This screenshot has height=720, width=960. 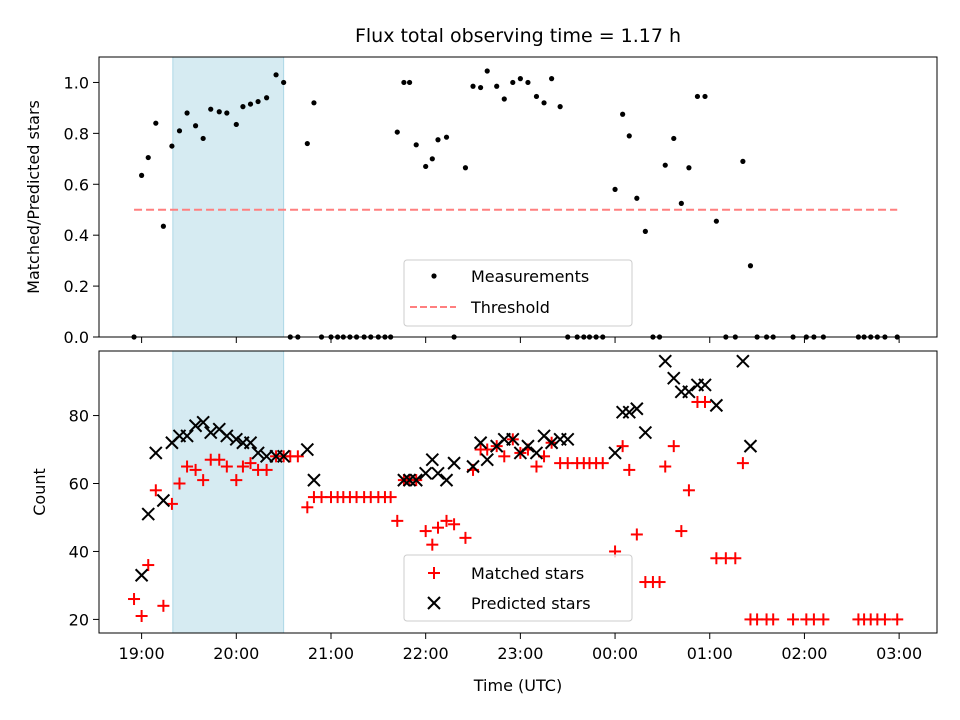 What do you see at coordinates (331, 653) in the screenshot?
I see `x-tick-label: 21:00` at bounding box center [331, 653].